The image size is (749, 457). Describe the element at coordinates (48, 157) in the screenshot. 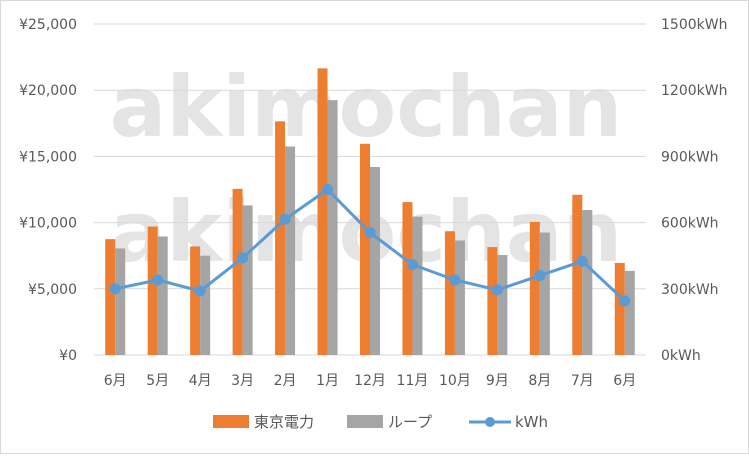

I see `y-left-tick-label: ¥15,000` at that location.